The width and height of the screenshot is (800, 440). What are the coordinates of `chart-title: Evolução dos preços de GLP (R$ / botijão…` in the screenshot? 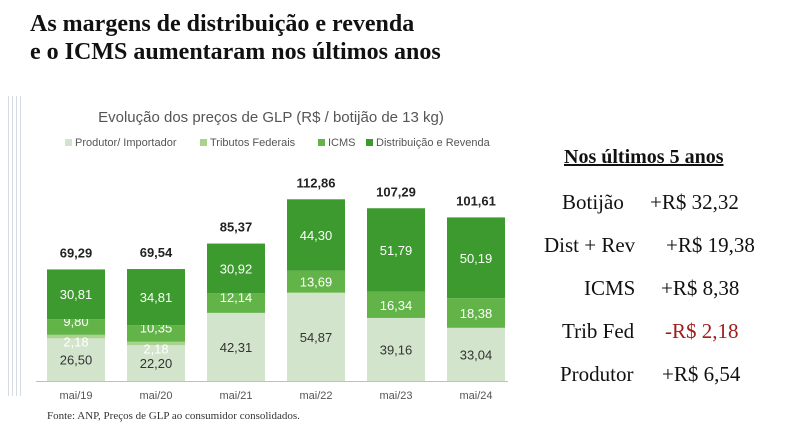 It's located at (271, 117).